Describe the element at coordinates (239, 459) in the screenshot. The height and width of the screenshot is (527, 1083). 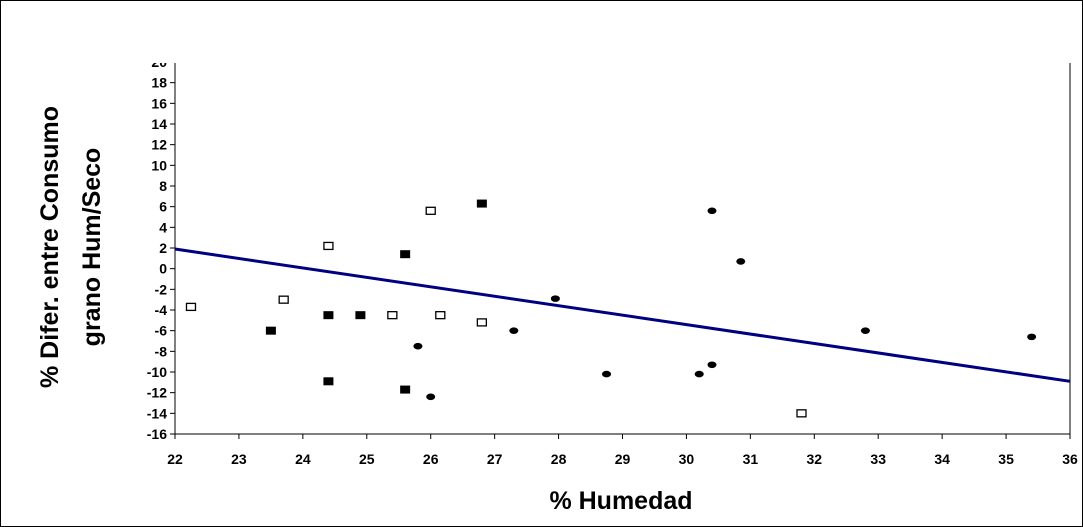
I see `x-tick-label: 23` at that location.